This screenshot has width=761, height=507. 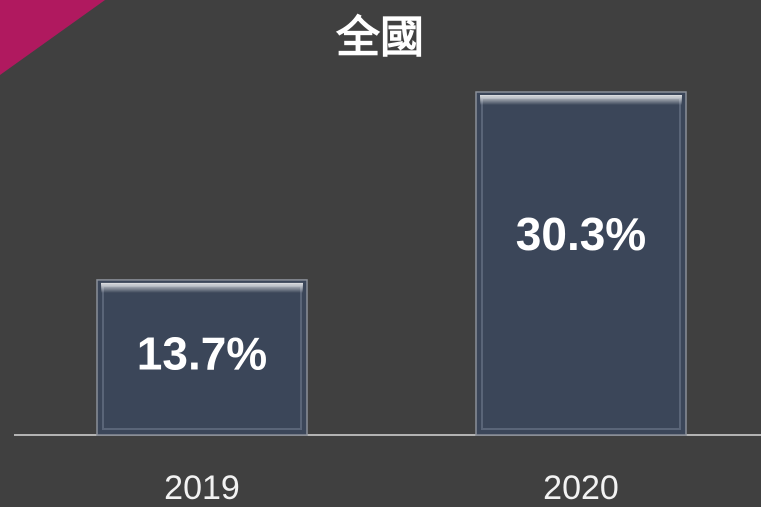 What do you see at coordinates (581, 488) in the screenshot?
I see `x-tick-label: 2020` at bounding box center [581, 488].